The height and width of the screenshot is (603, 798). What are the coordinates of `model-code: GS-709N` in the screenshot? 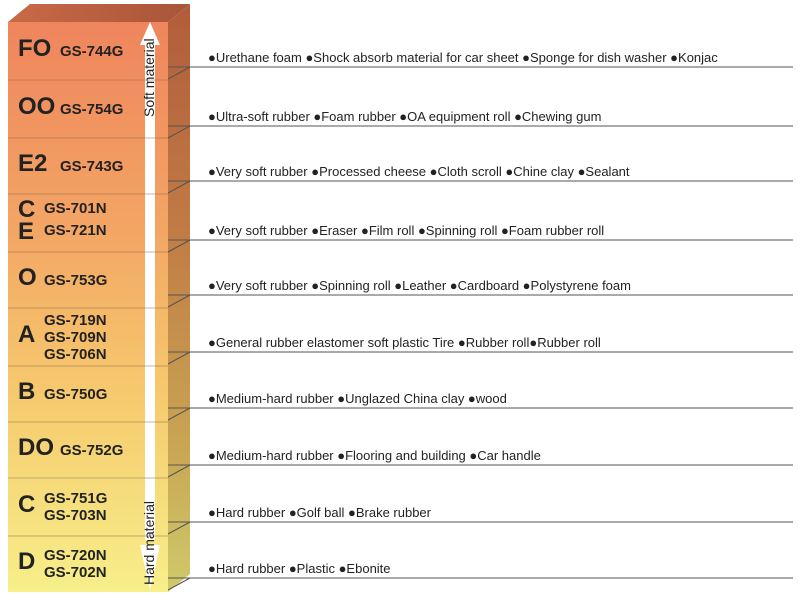 It's located at (75, 337).